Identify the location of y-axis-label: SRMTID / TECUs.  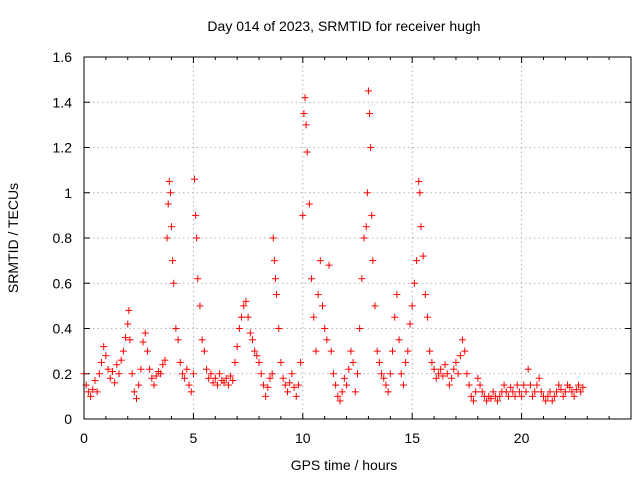
(13, 238).